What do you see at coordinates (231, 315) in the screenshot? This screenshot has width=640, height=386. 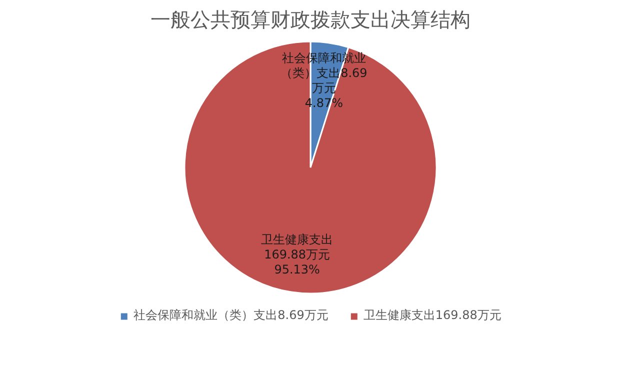 I see `legend-label: 社会保障和就业（类）支出8.69万元` at bounding box center [231, 315].